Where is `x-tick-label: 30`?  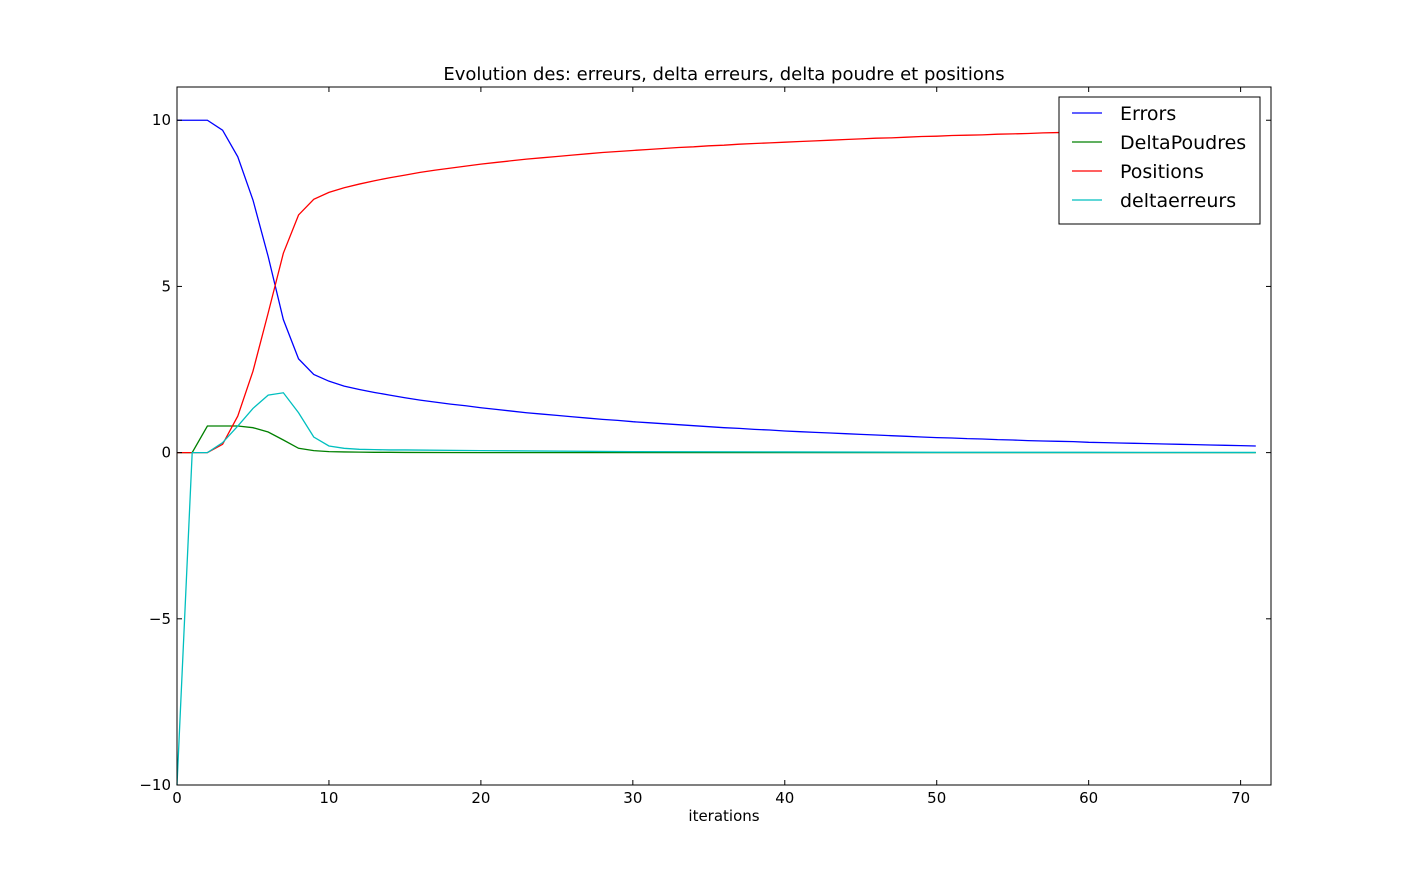
x-tick-label: 30 is located at coordinates (632, 798).